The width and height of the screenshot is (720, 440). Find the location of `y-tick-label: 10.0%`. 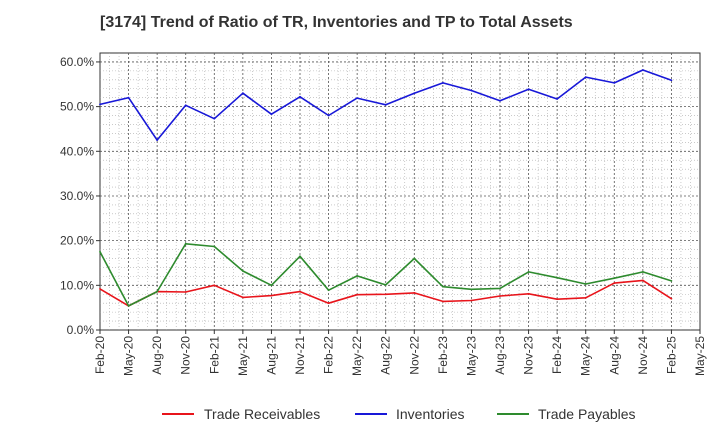

y-tick-label: 10.0% is located at coordinates (77, 285).